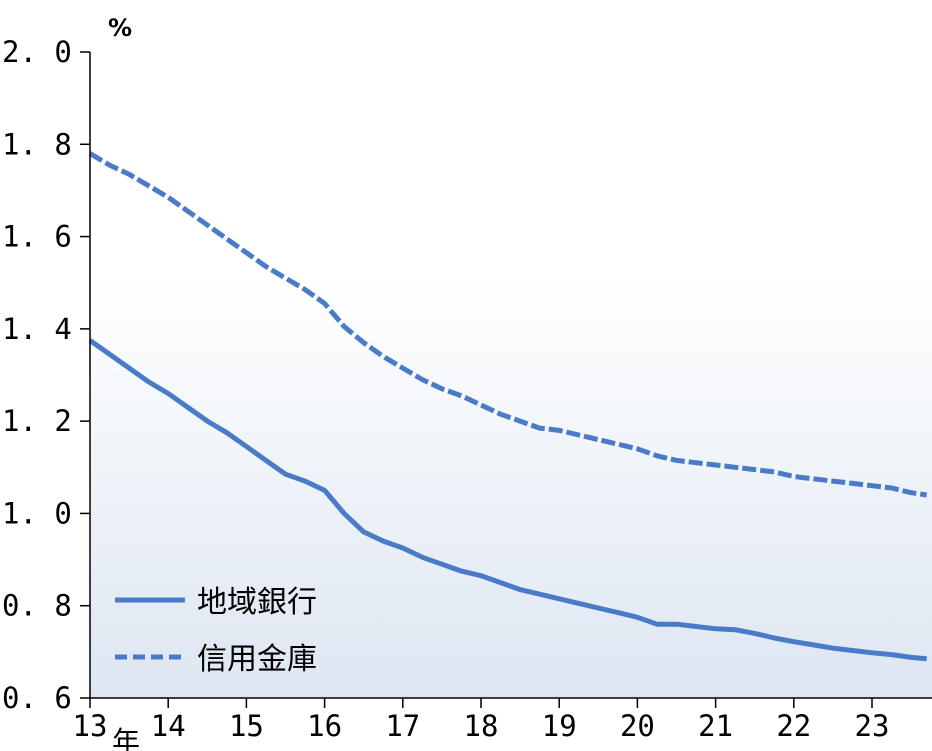 This screenshot has width=932, height=751. What do you see at coordinates (216, 631) in the screenshot?
I see `legend: 地域銀行 信用金庫` at bounding box center [216, 631].